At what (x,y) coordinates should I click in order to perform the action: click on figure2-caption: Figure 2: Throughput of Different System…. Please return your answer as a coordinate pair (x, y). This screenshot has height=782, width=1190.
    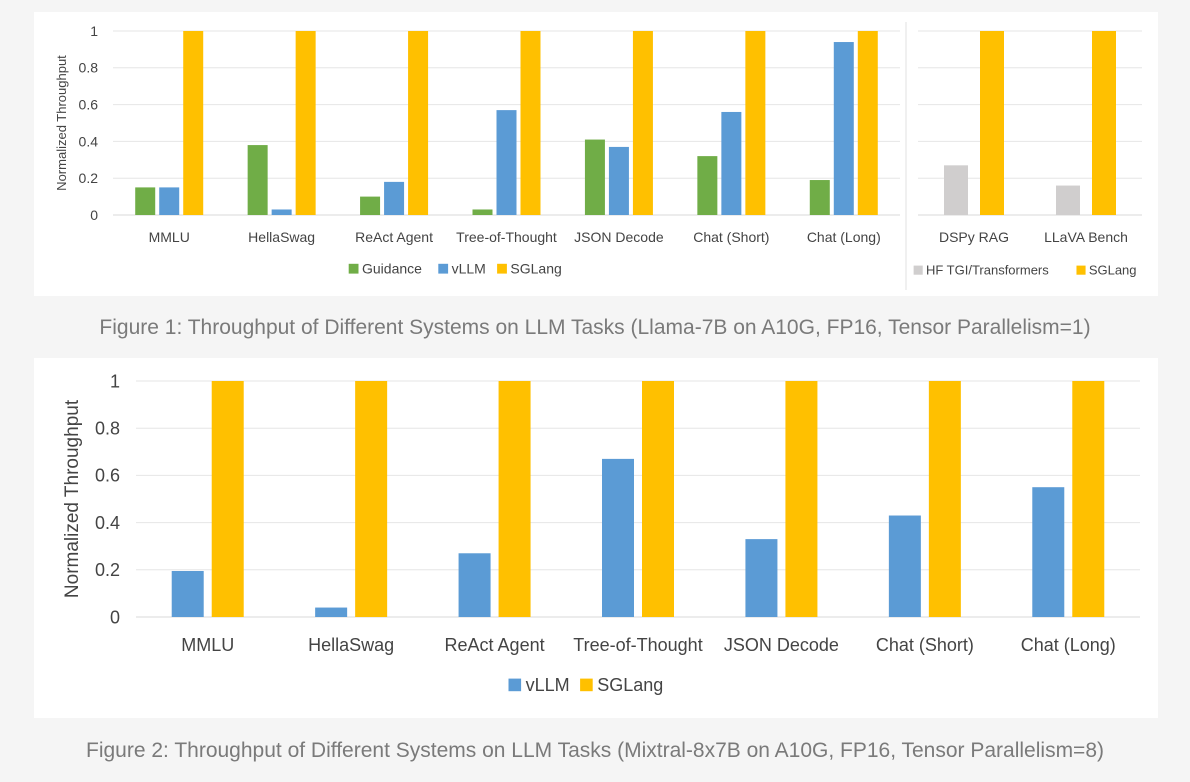
    Looking at the image, I should click on (595, 750).